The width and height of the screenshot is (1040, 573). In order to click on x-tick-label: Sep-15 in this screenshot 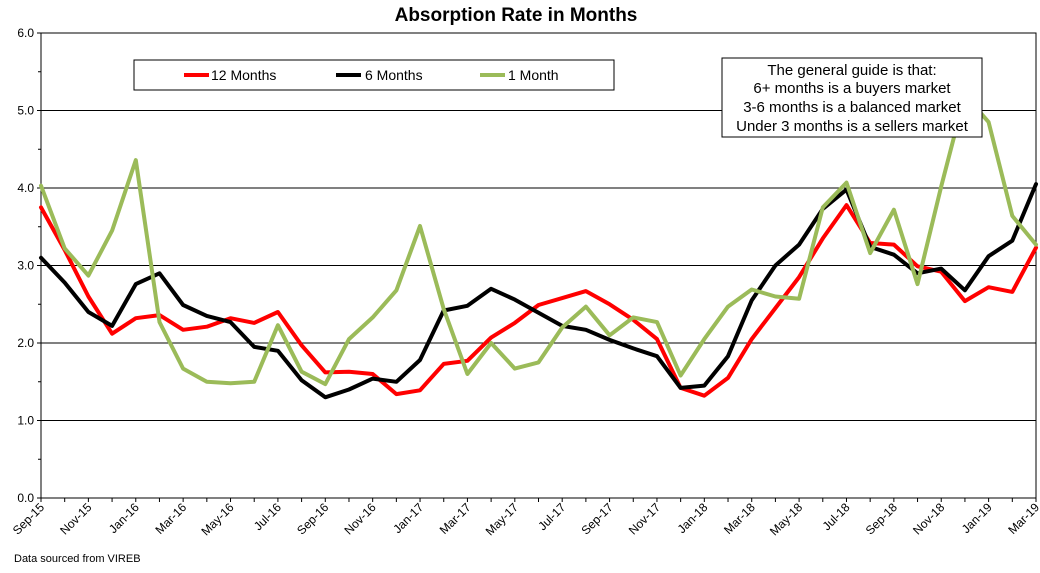, I will do `click(28, 518)`.